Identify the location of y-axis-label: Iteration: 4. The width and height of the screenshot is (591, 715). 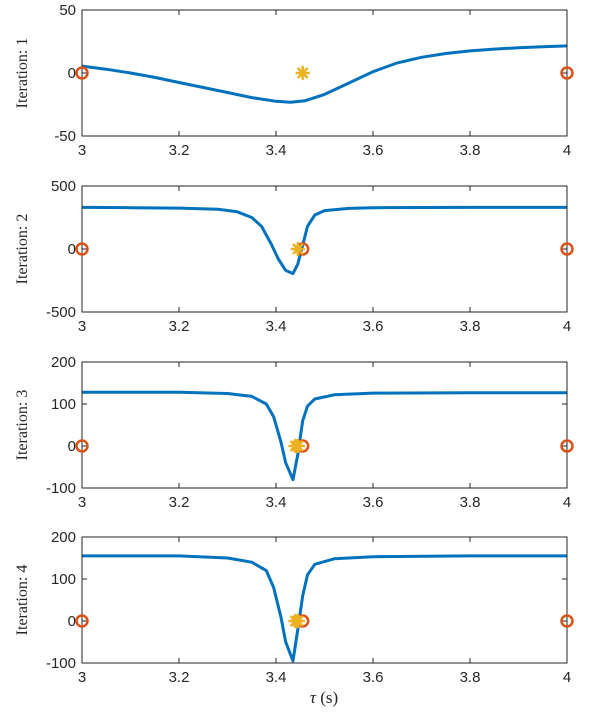
(22, 600).